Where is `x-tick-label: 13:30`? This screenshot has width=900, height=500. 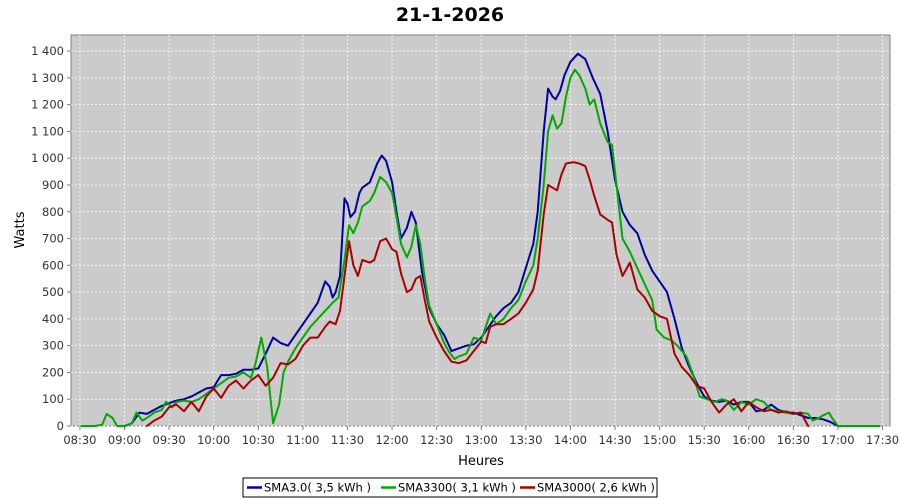 x-tick-label: 13:30 is located at coordinates (525, 440).